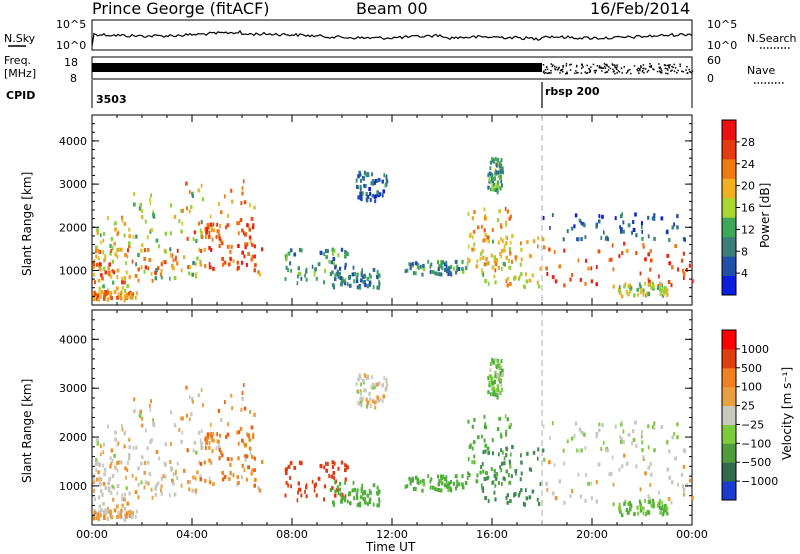 This screenshot has height=554, width=800. What do you see at coordinates (722, 45) in the screenshot?
I see `noise-right-tick-bottom: 10^0` at bounding box center [722, 45].